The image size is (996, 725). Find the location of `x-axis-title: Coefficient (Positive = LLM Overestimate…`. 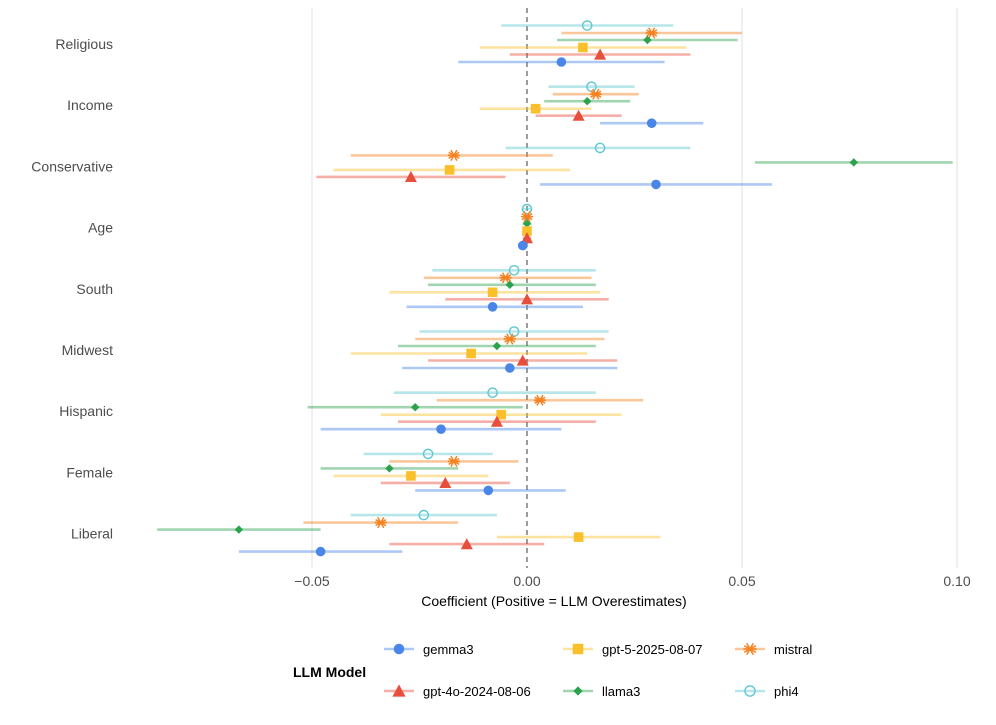

x-axis-title: Coefficient (Positive = LLM Overestimate… is located at coordinates (553, 601).